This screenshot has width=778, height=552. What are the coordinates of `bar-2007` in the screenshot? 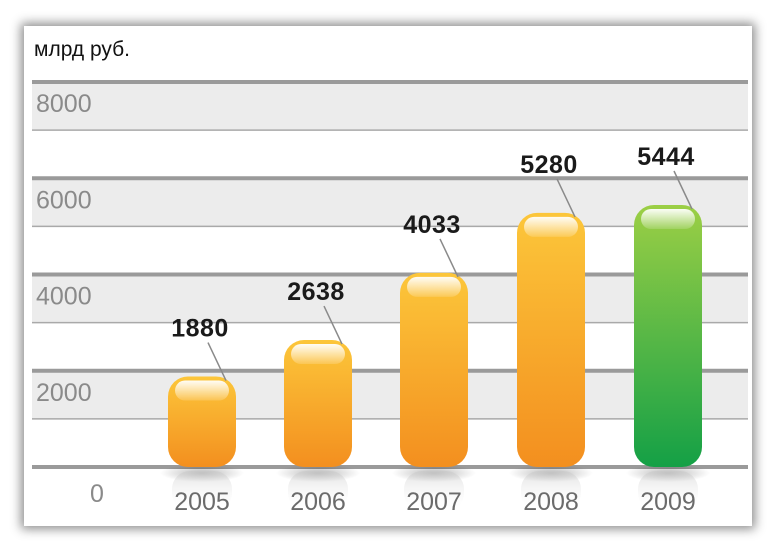 It's located at (434, 369).